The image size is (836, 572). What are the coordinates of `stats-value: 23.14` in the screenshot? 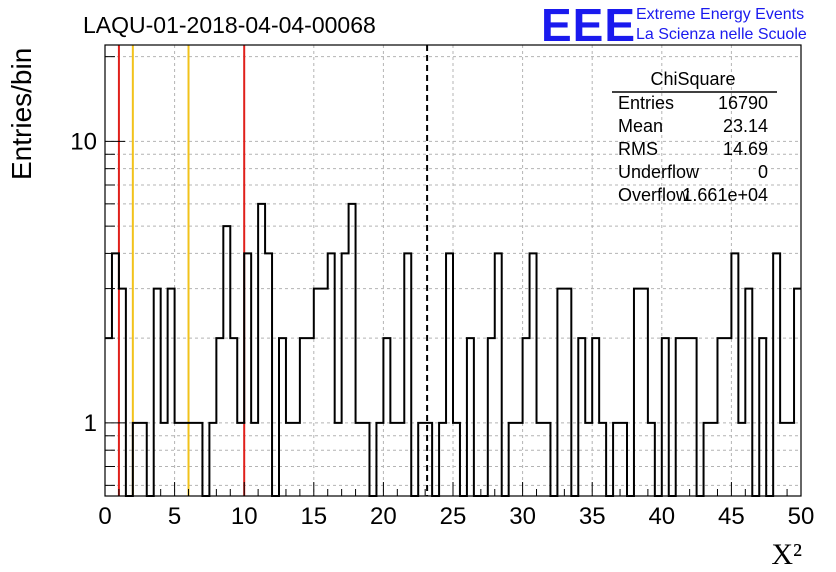 It's located at (745, 126).